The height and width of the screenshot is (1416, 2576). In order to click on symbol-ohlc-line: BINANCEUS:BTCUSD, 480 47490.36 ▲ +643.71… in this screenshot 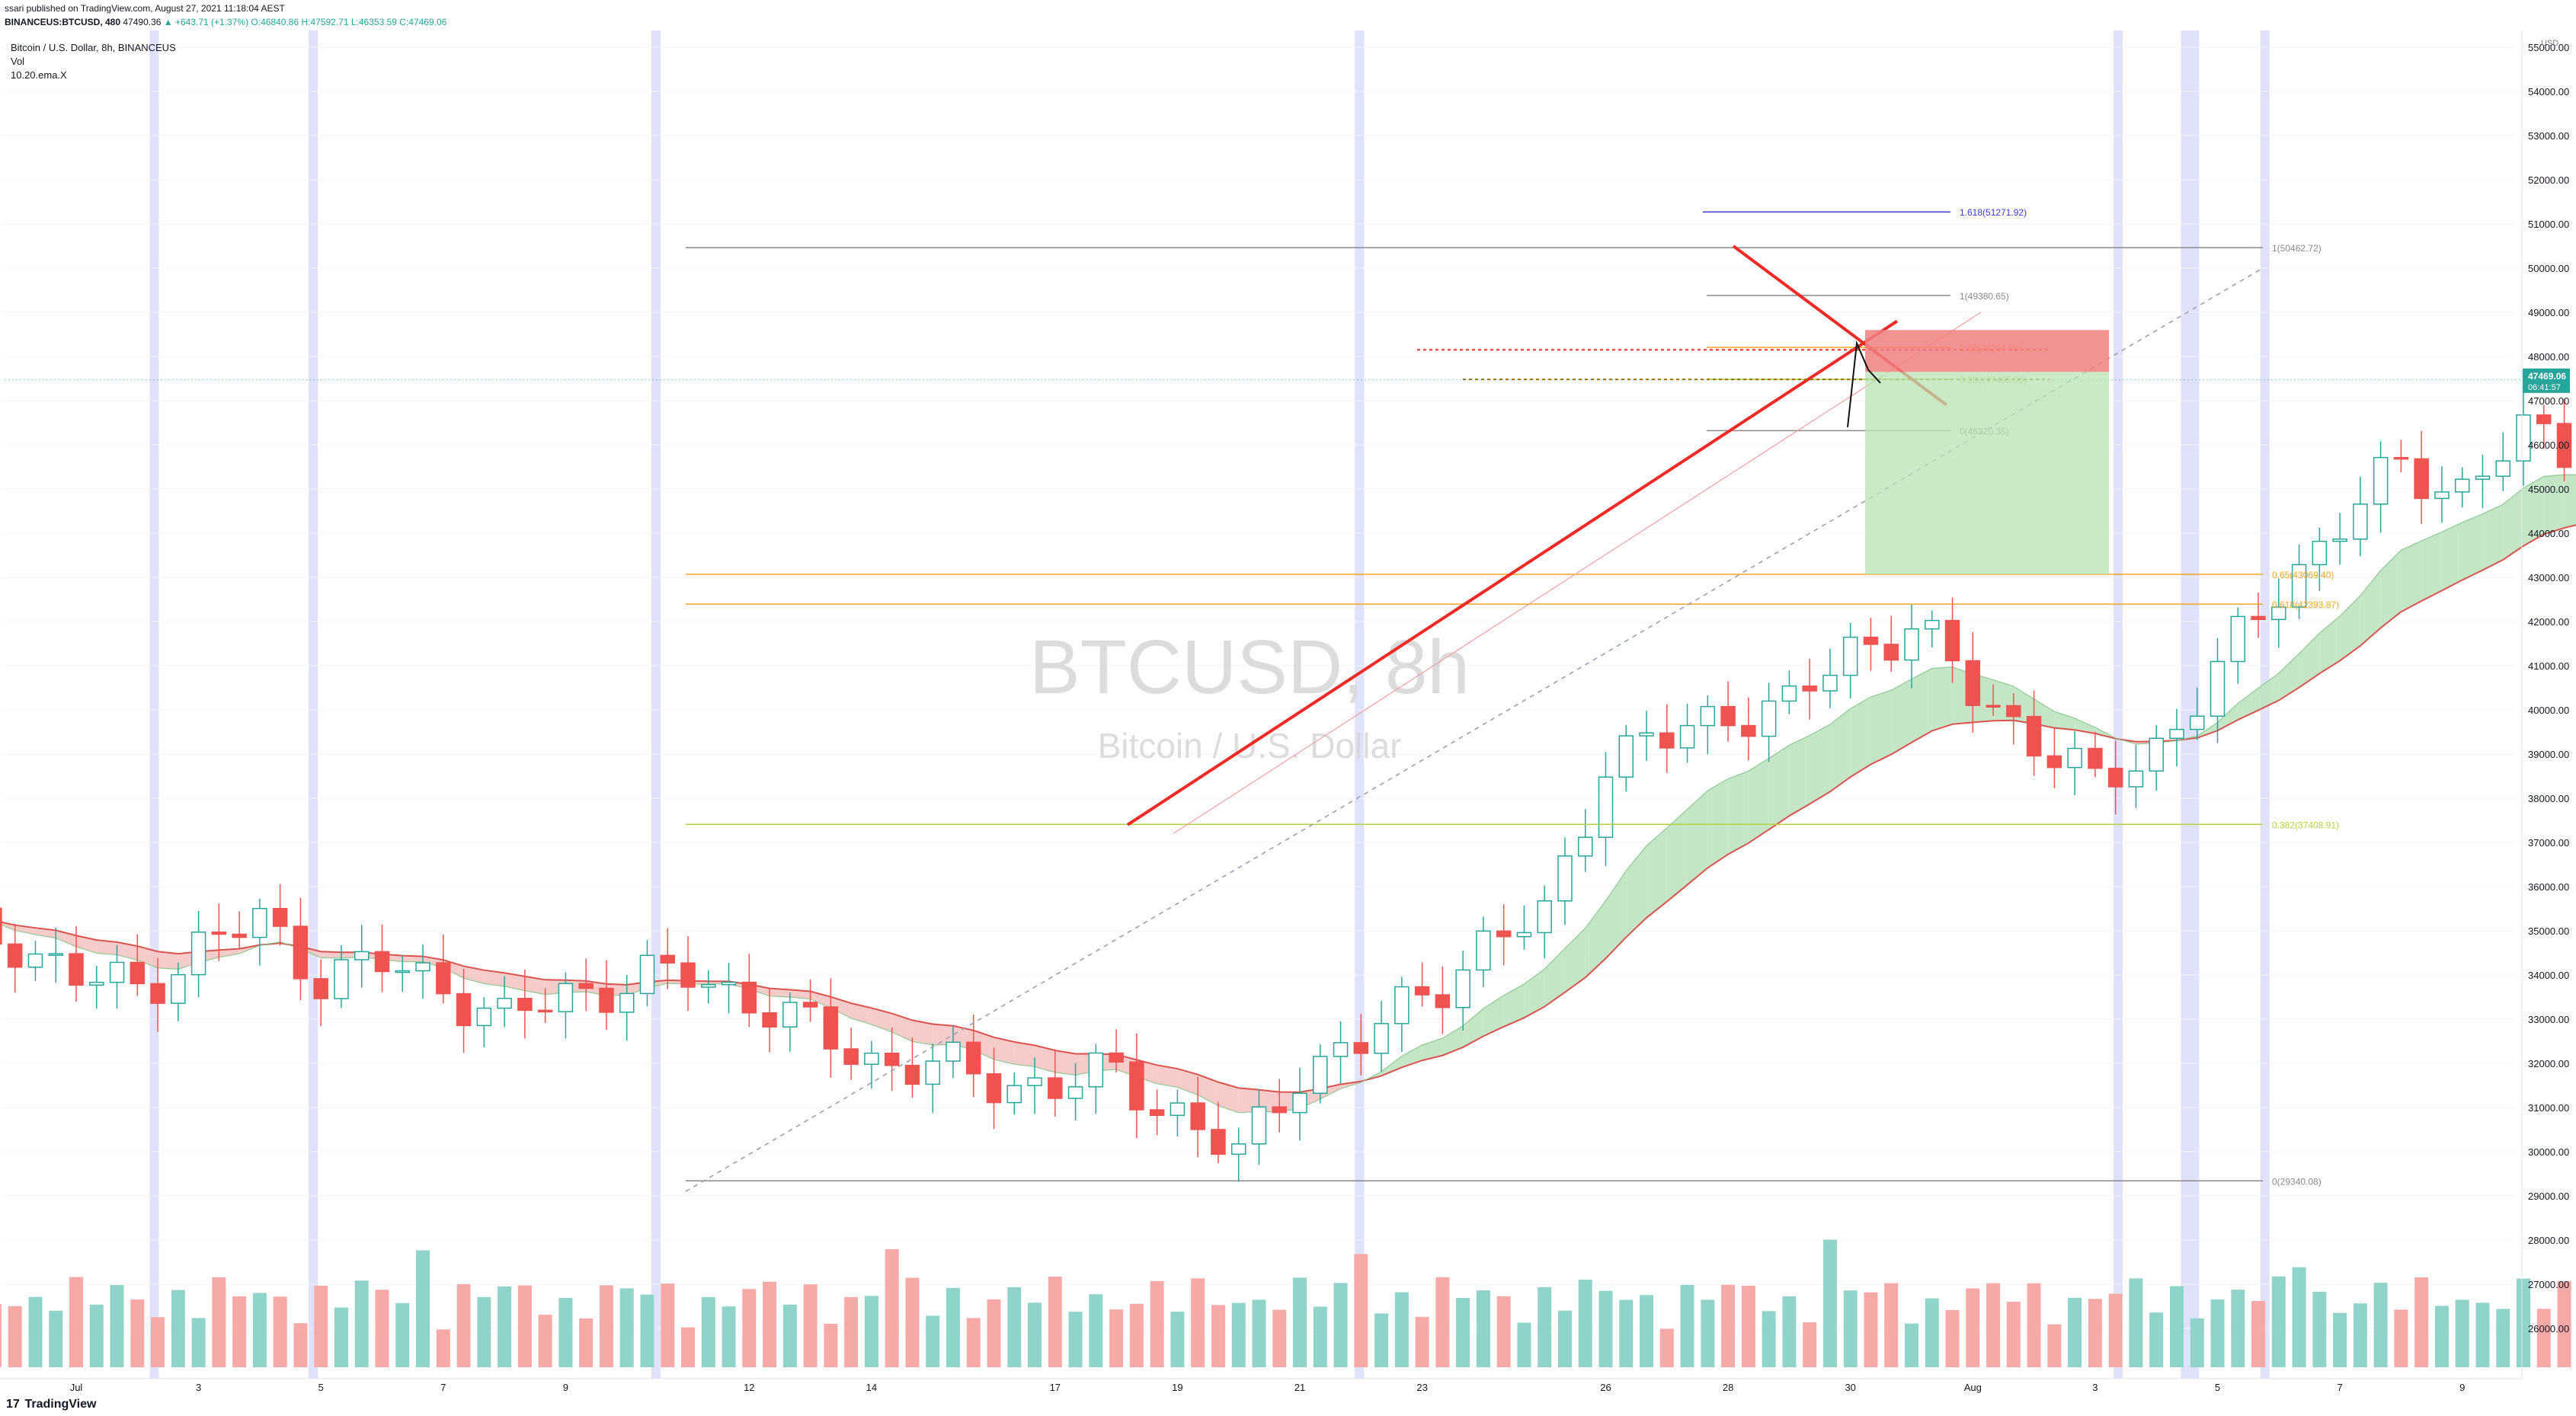, I will do `click(225, 22)`.